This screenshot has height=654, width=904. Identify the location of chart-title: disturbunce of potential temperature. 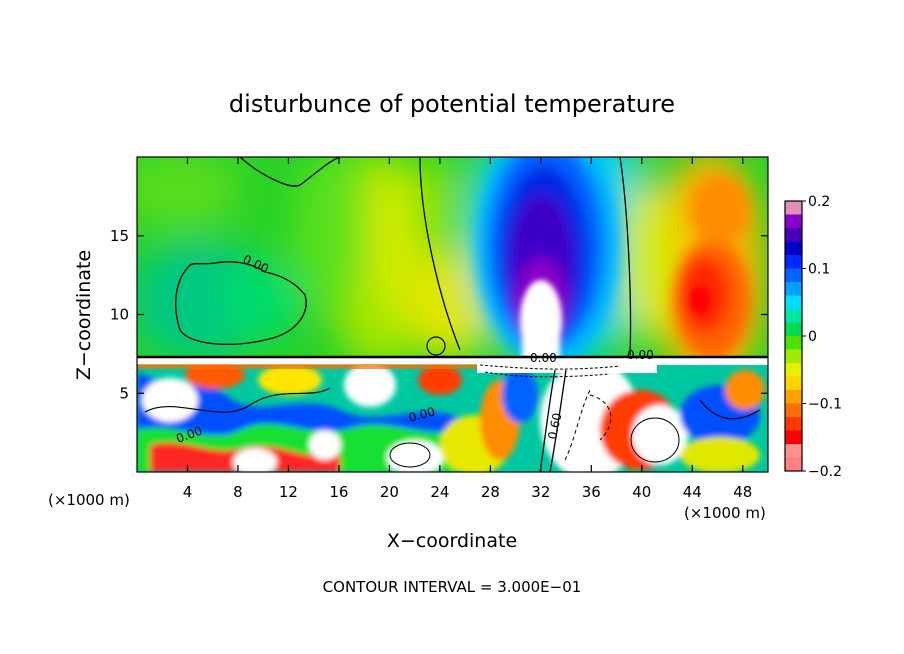
(452, 104).